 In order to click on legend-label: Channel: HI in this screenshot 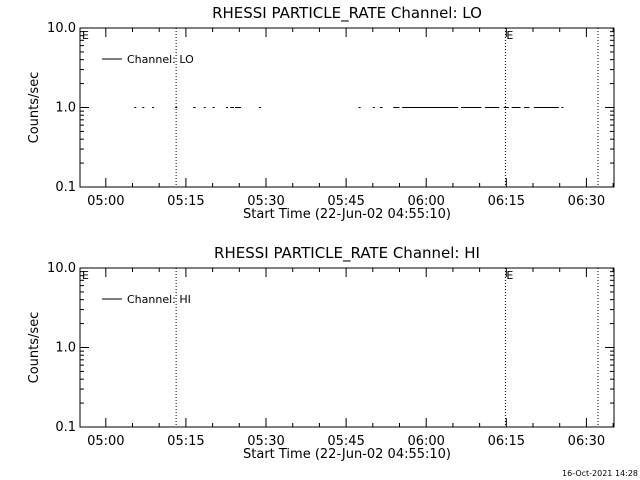, I will do `click(159, 299)`.